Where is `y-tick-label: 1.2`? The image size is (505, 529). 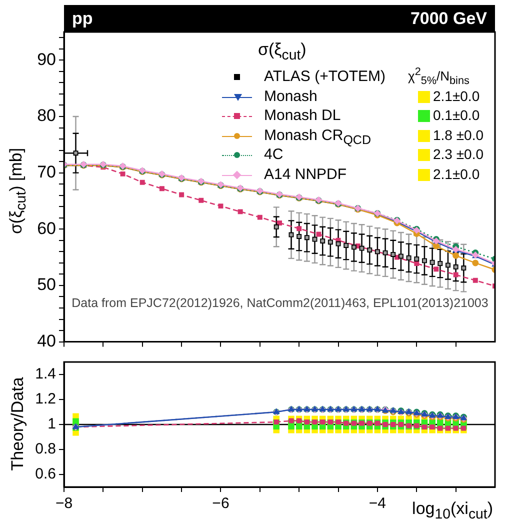 y-tick-label: 1.2 is located at coordinates (45, 399).